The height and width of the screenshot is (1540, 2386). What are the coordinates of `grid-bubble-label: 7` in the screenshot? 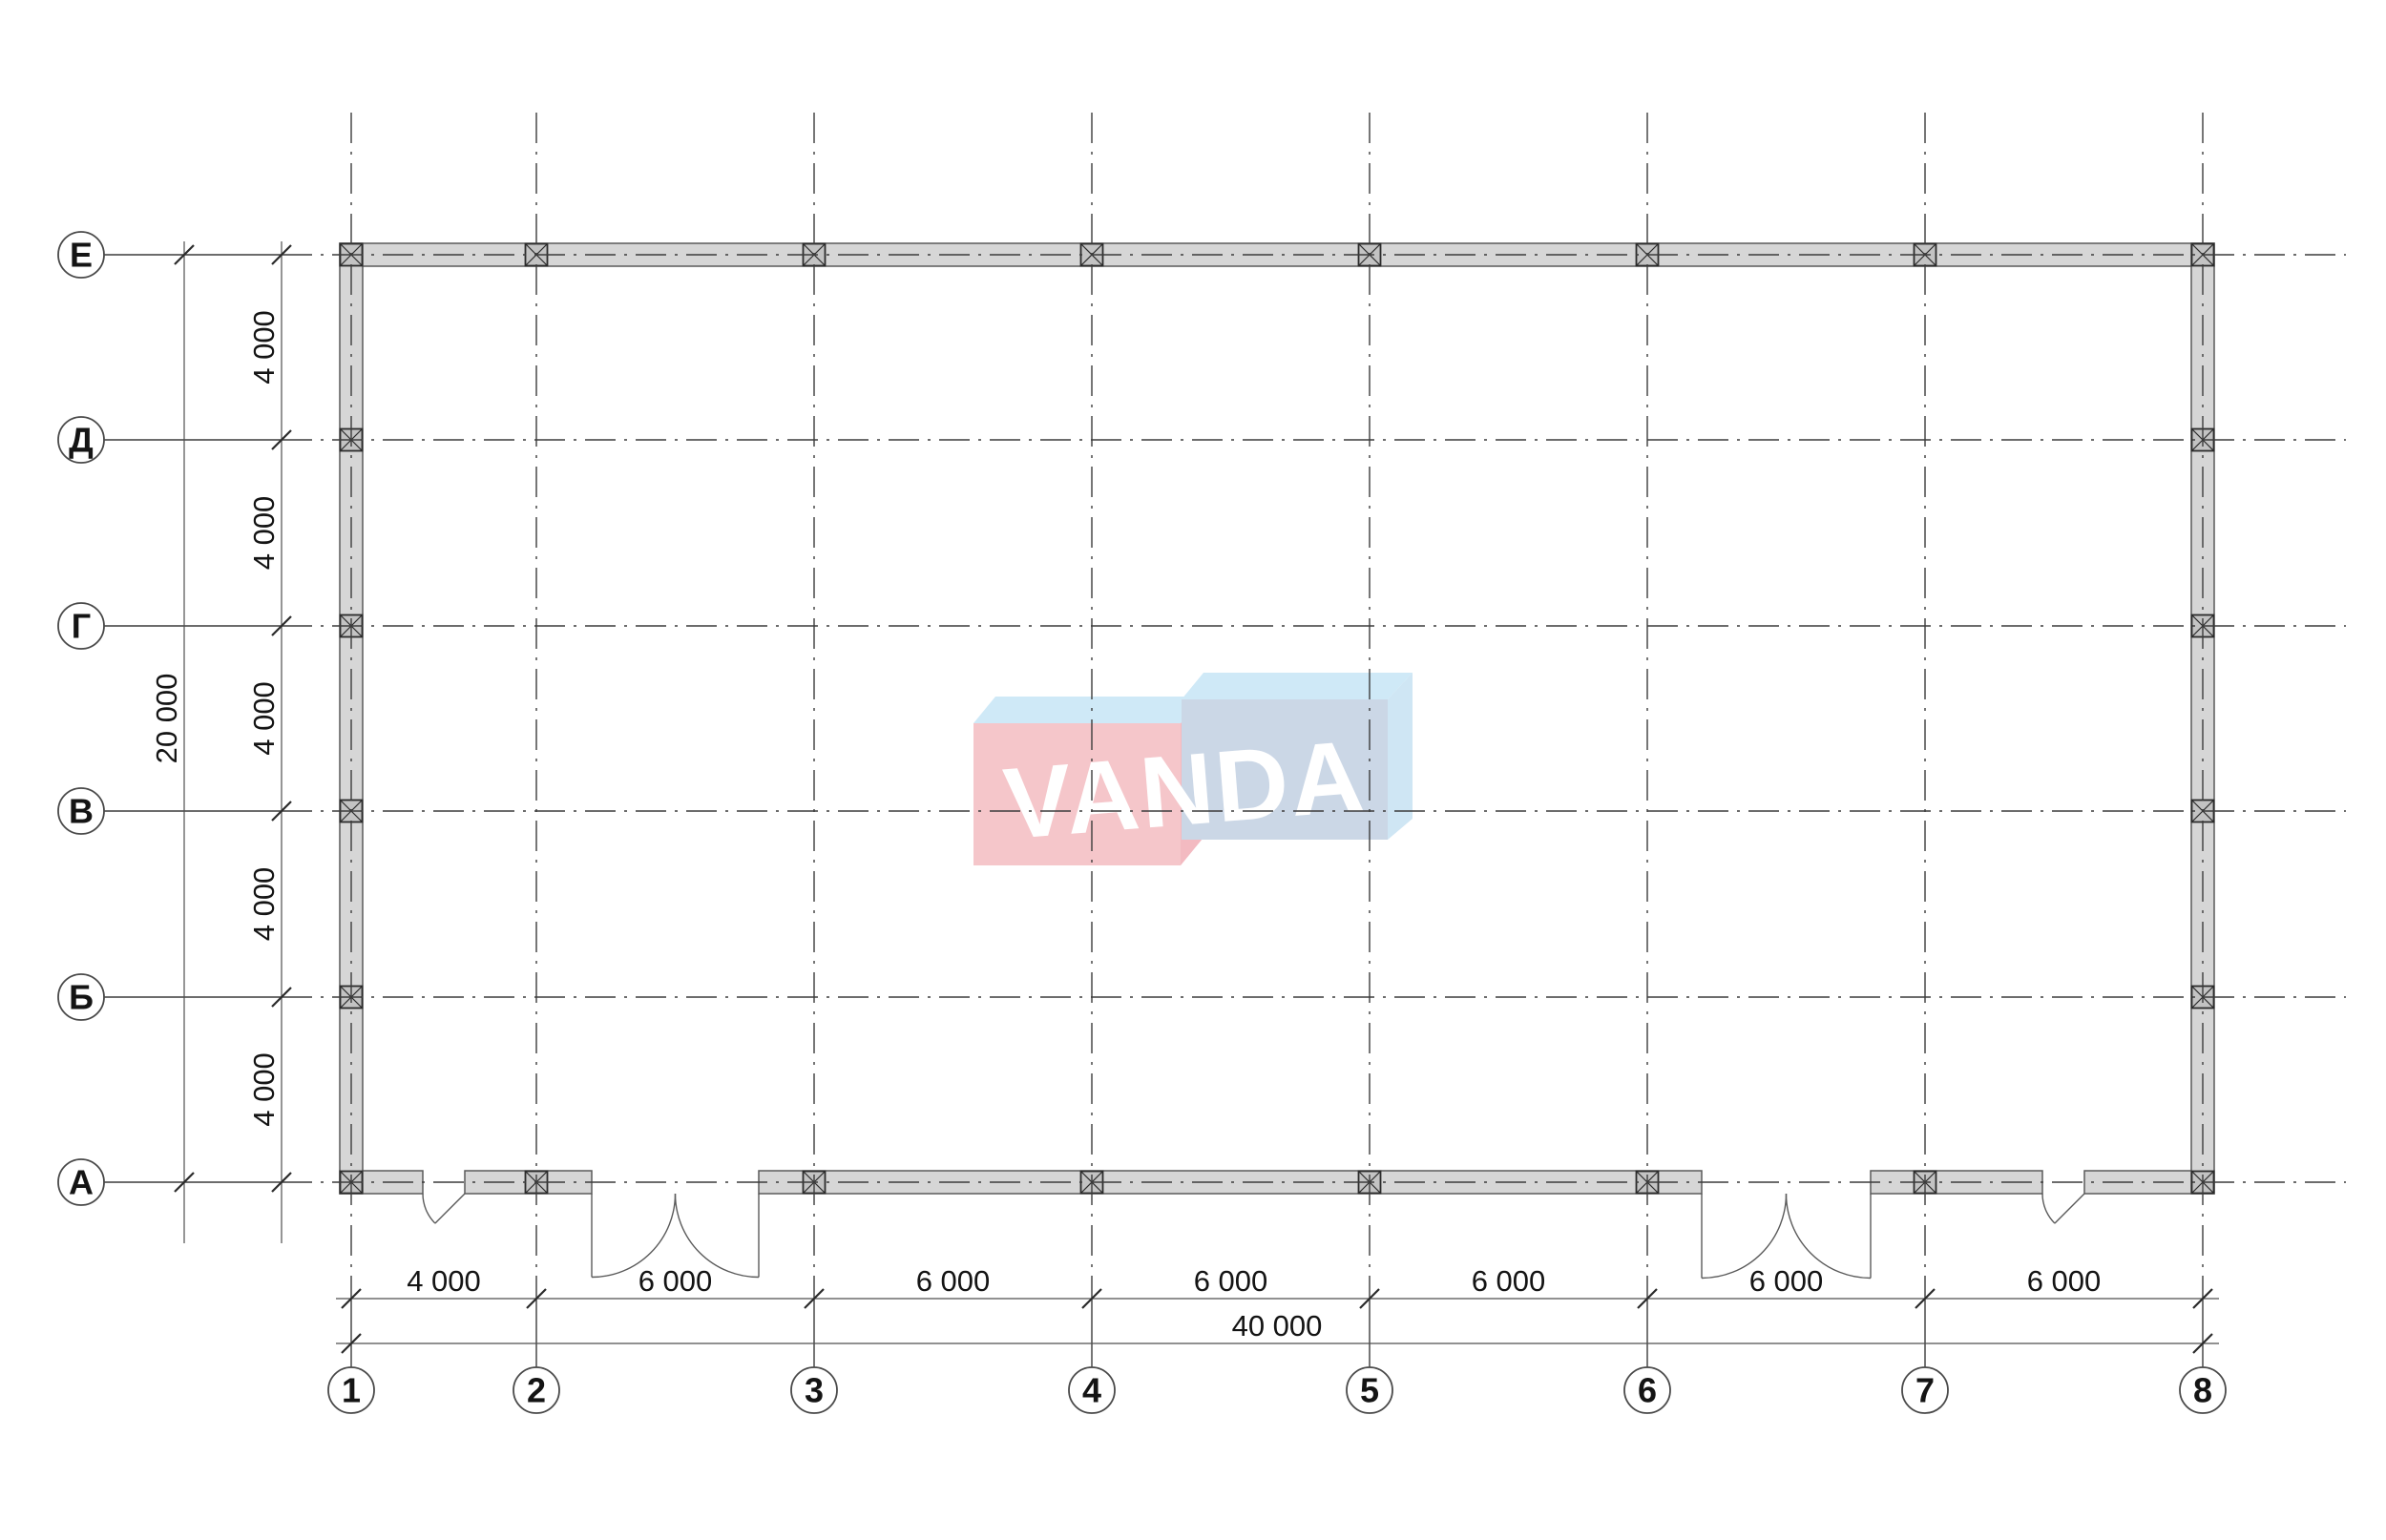 It's located at (1925, 1391).